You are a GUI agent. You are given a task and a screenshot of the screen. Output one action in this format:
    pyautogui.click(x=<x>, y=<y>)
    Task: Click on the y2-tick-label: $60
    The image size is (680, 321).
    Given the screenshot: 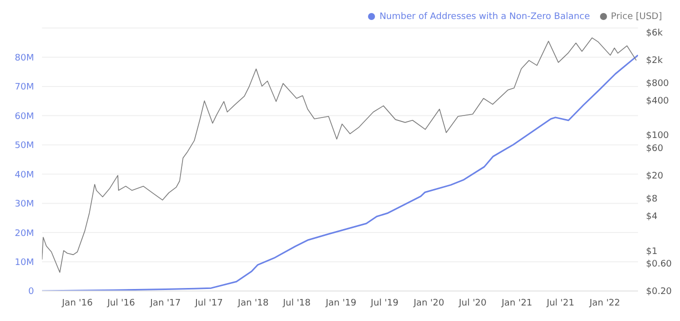 What is the action you would take?
    pyautogui.click(x=655, y=149)
    